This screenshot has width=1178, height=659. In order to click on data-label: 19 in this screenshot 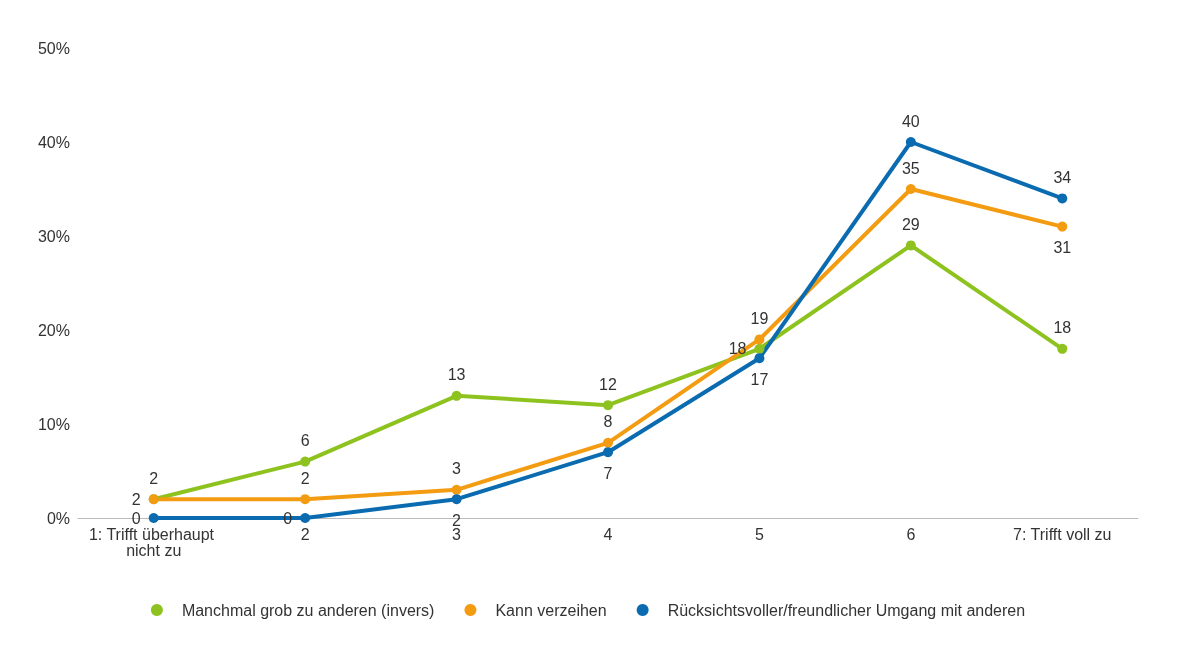, I will do `click(759, 318)`.